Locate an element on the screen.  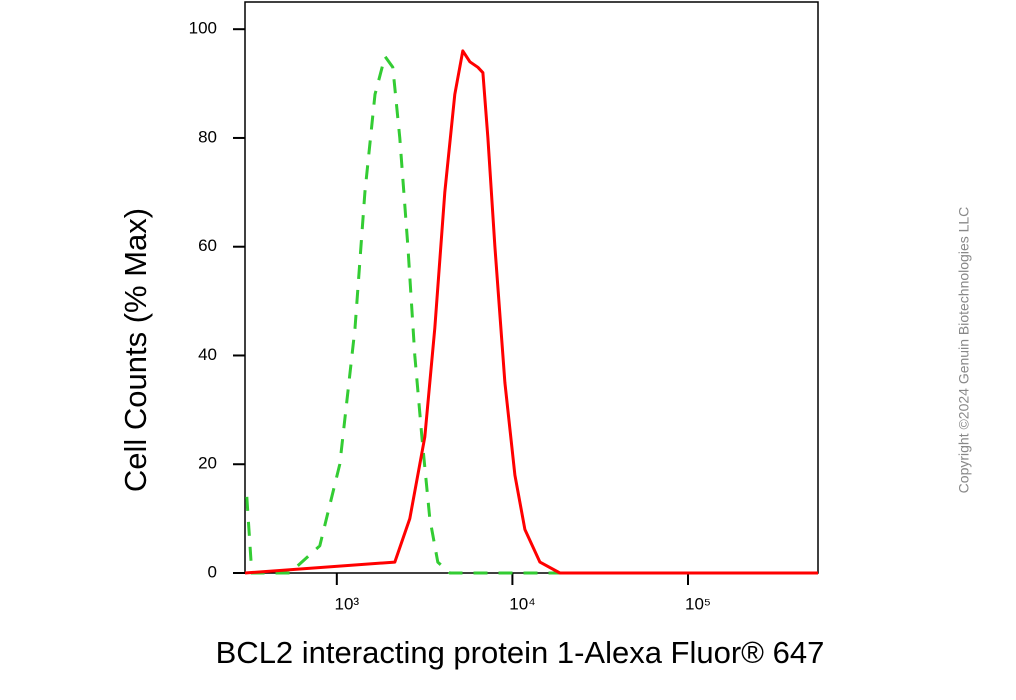
y-tick-label: 20 is located at coordinates (207, 463).